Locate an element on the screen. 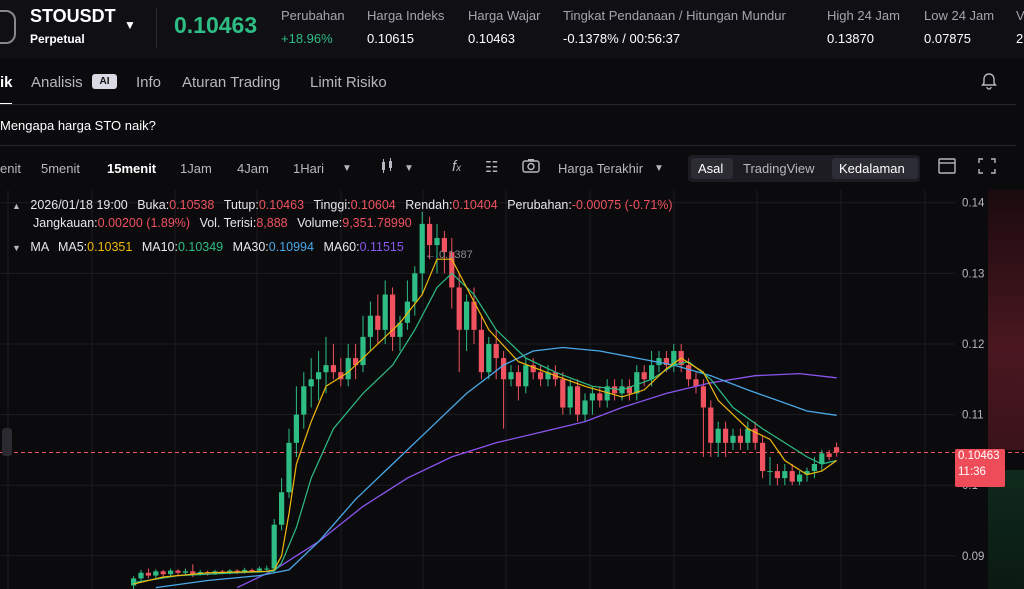  layout-list-icon: ☷ is located at coordinates (492, 167).